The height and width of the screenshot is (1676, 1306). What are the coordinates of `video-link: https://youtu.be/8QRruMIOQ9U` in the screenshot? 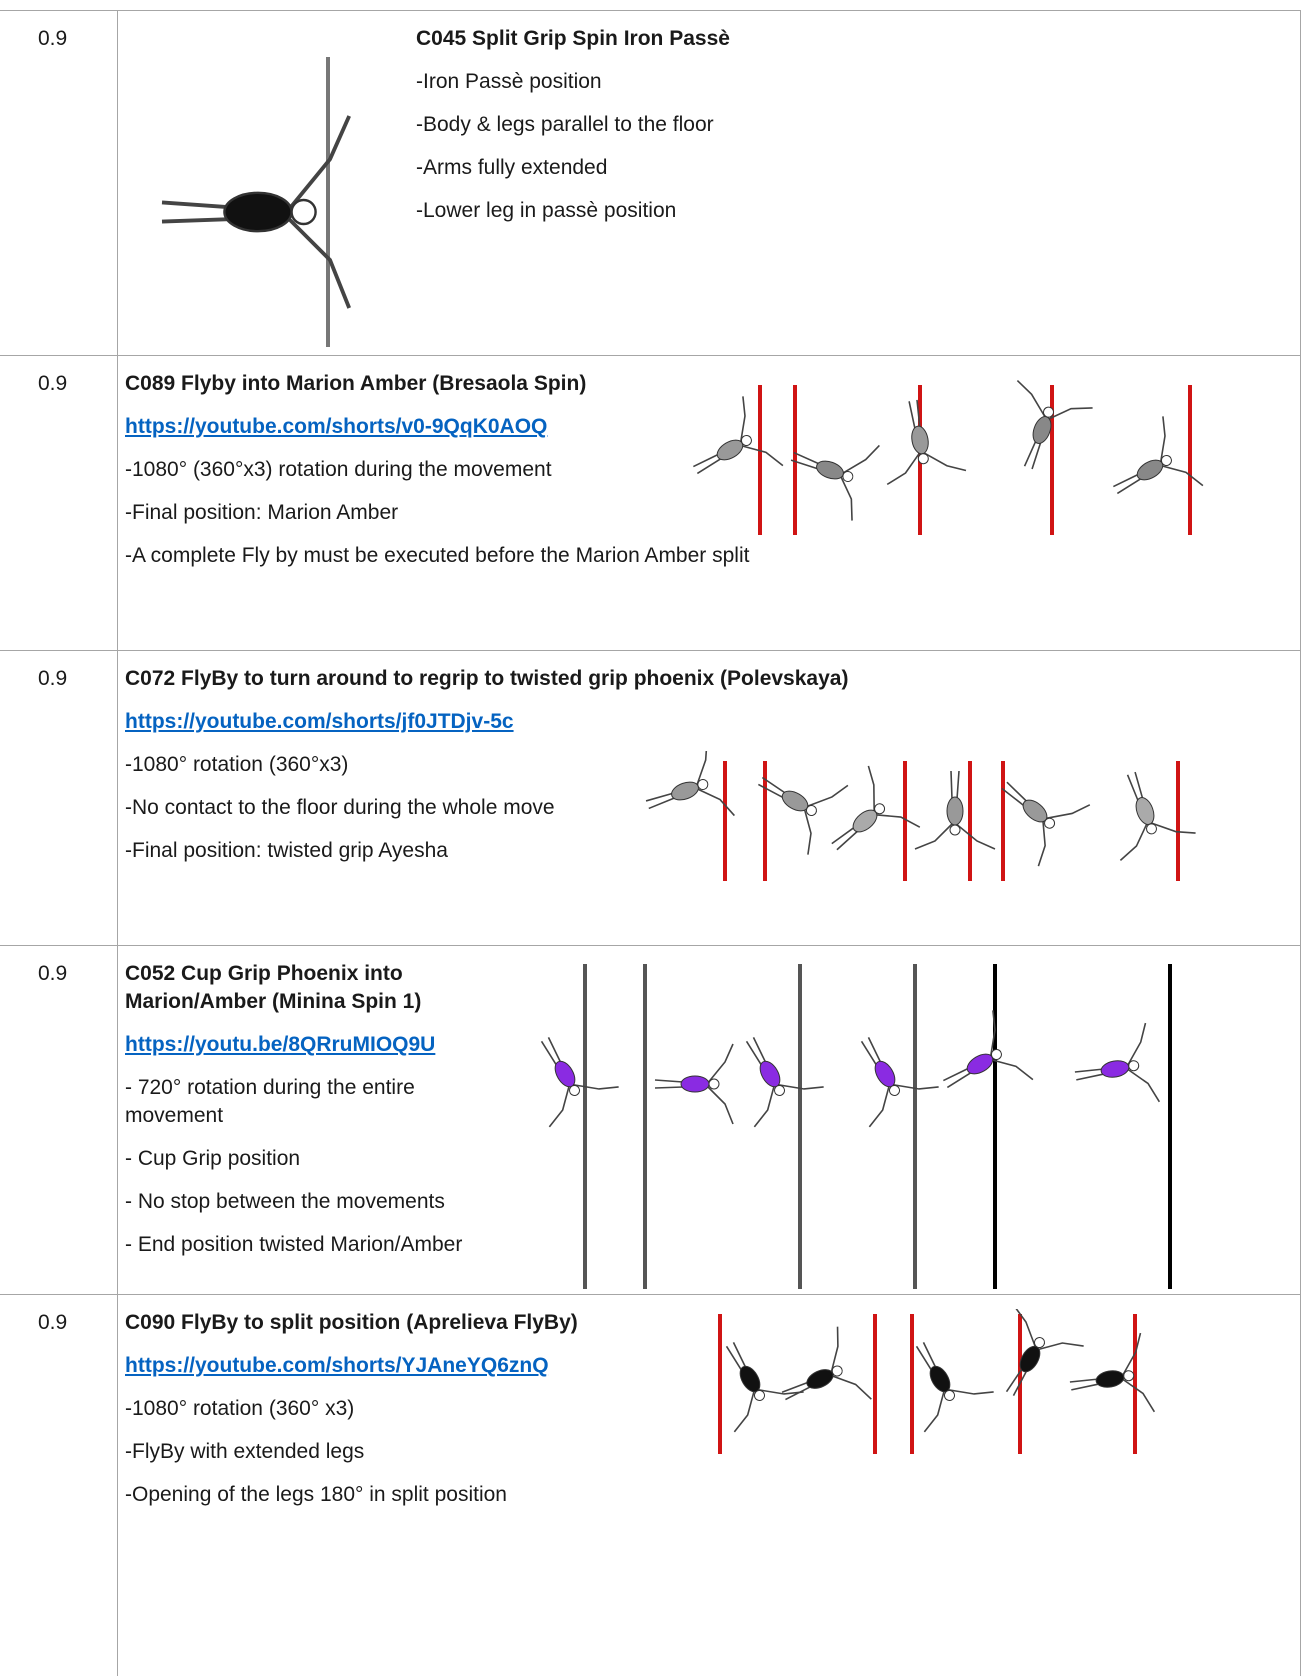 It's located at (280, 1044).